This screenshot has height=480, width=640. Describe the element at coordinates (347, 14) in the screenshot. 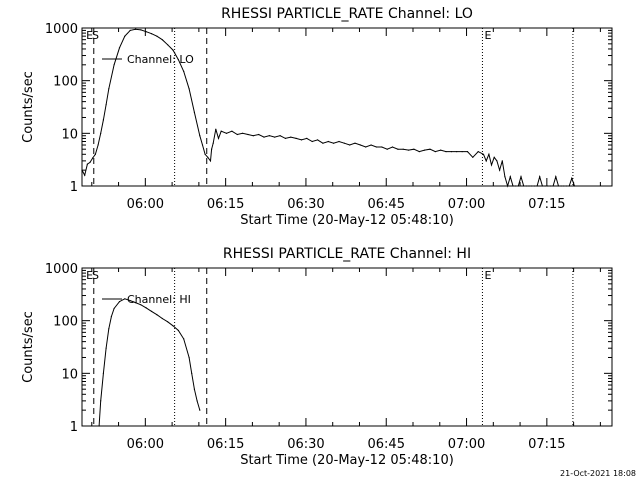

I see `chart-title: RHESSI PARTICLE_RATE Channel: LO` at that location.